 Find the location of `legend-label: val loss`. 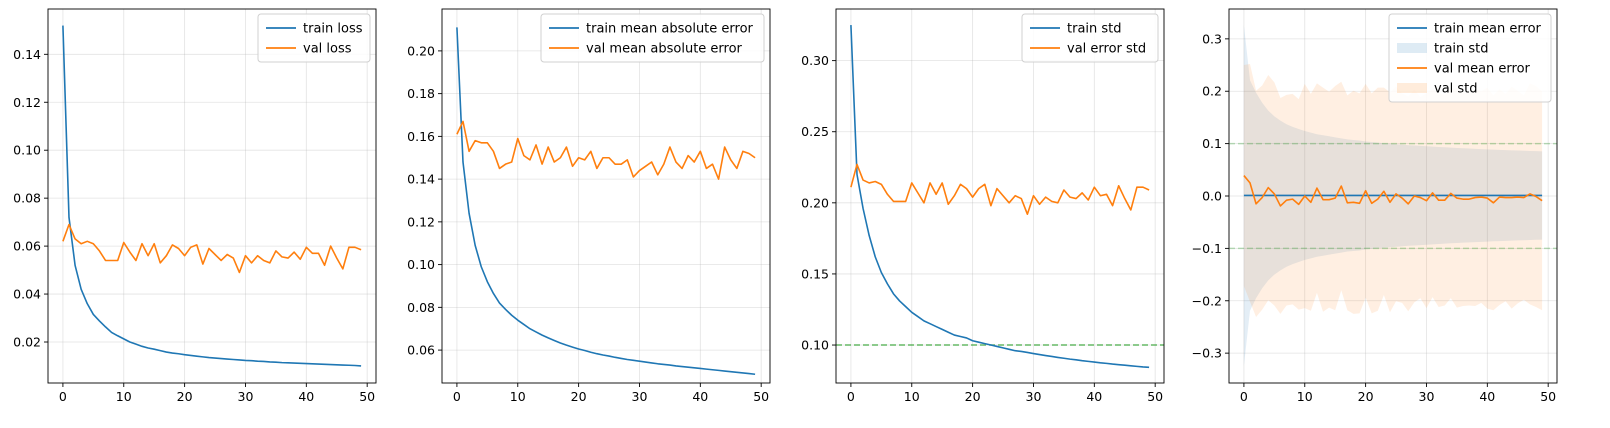

legend-label: val loss is located at coordinates (327, 49).